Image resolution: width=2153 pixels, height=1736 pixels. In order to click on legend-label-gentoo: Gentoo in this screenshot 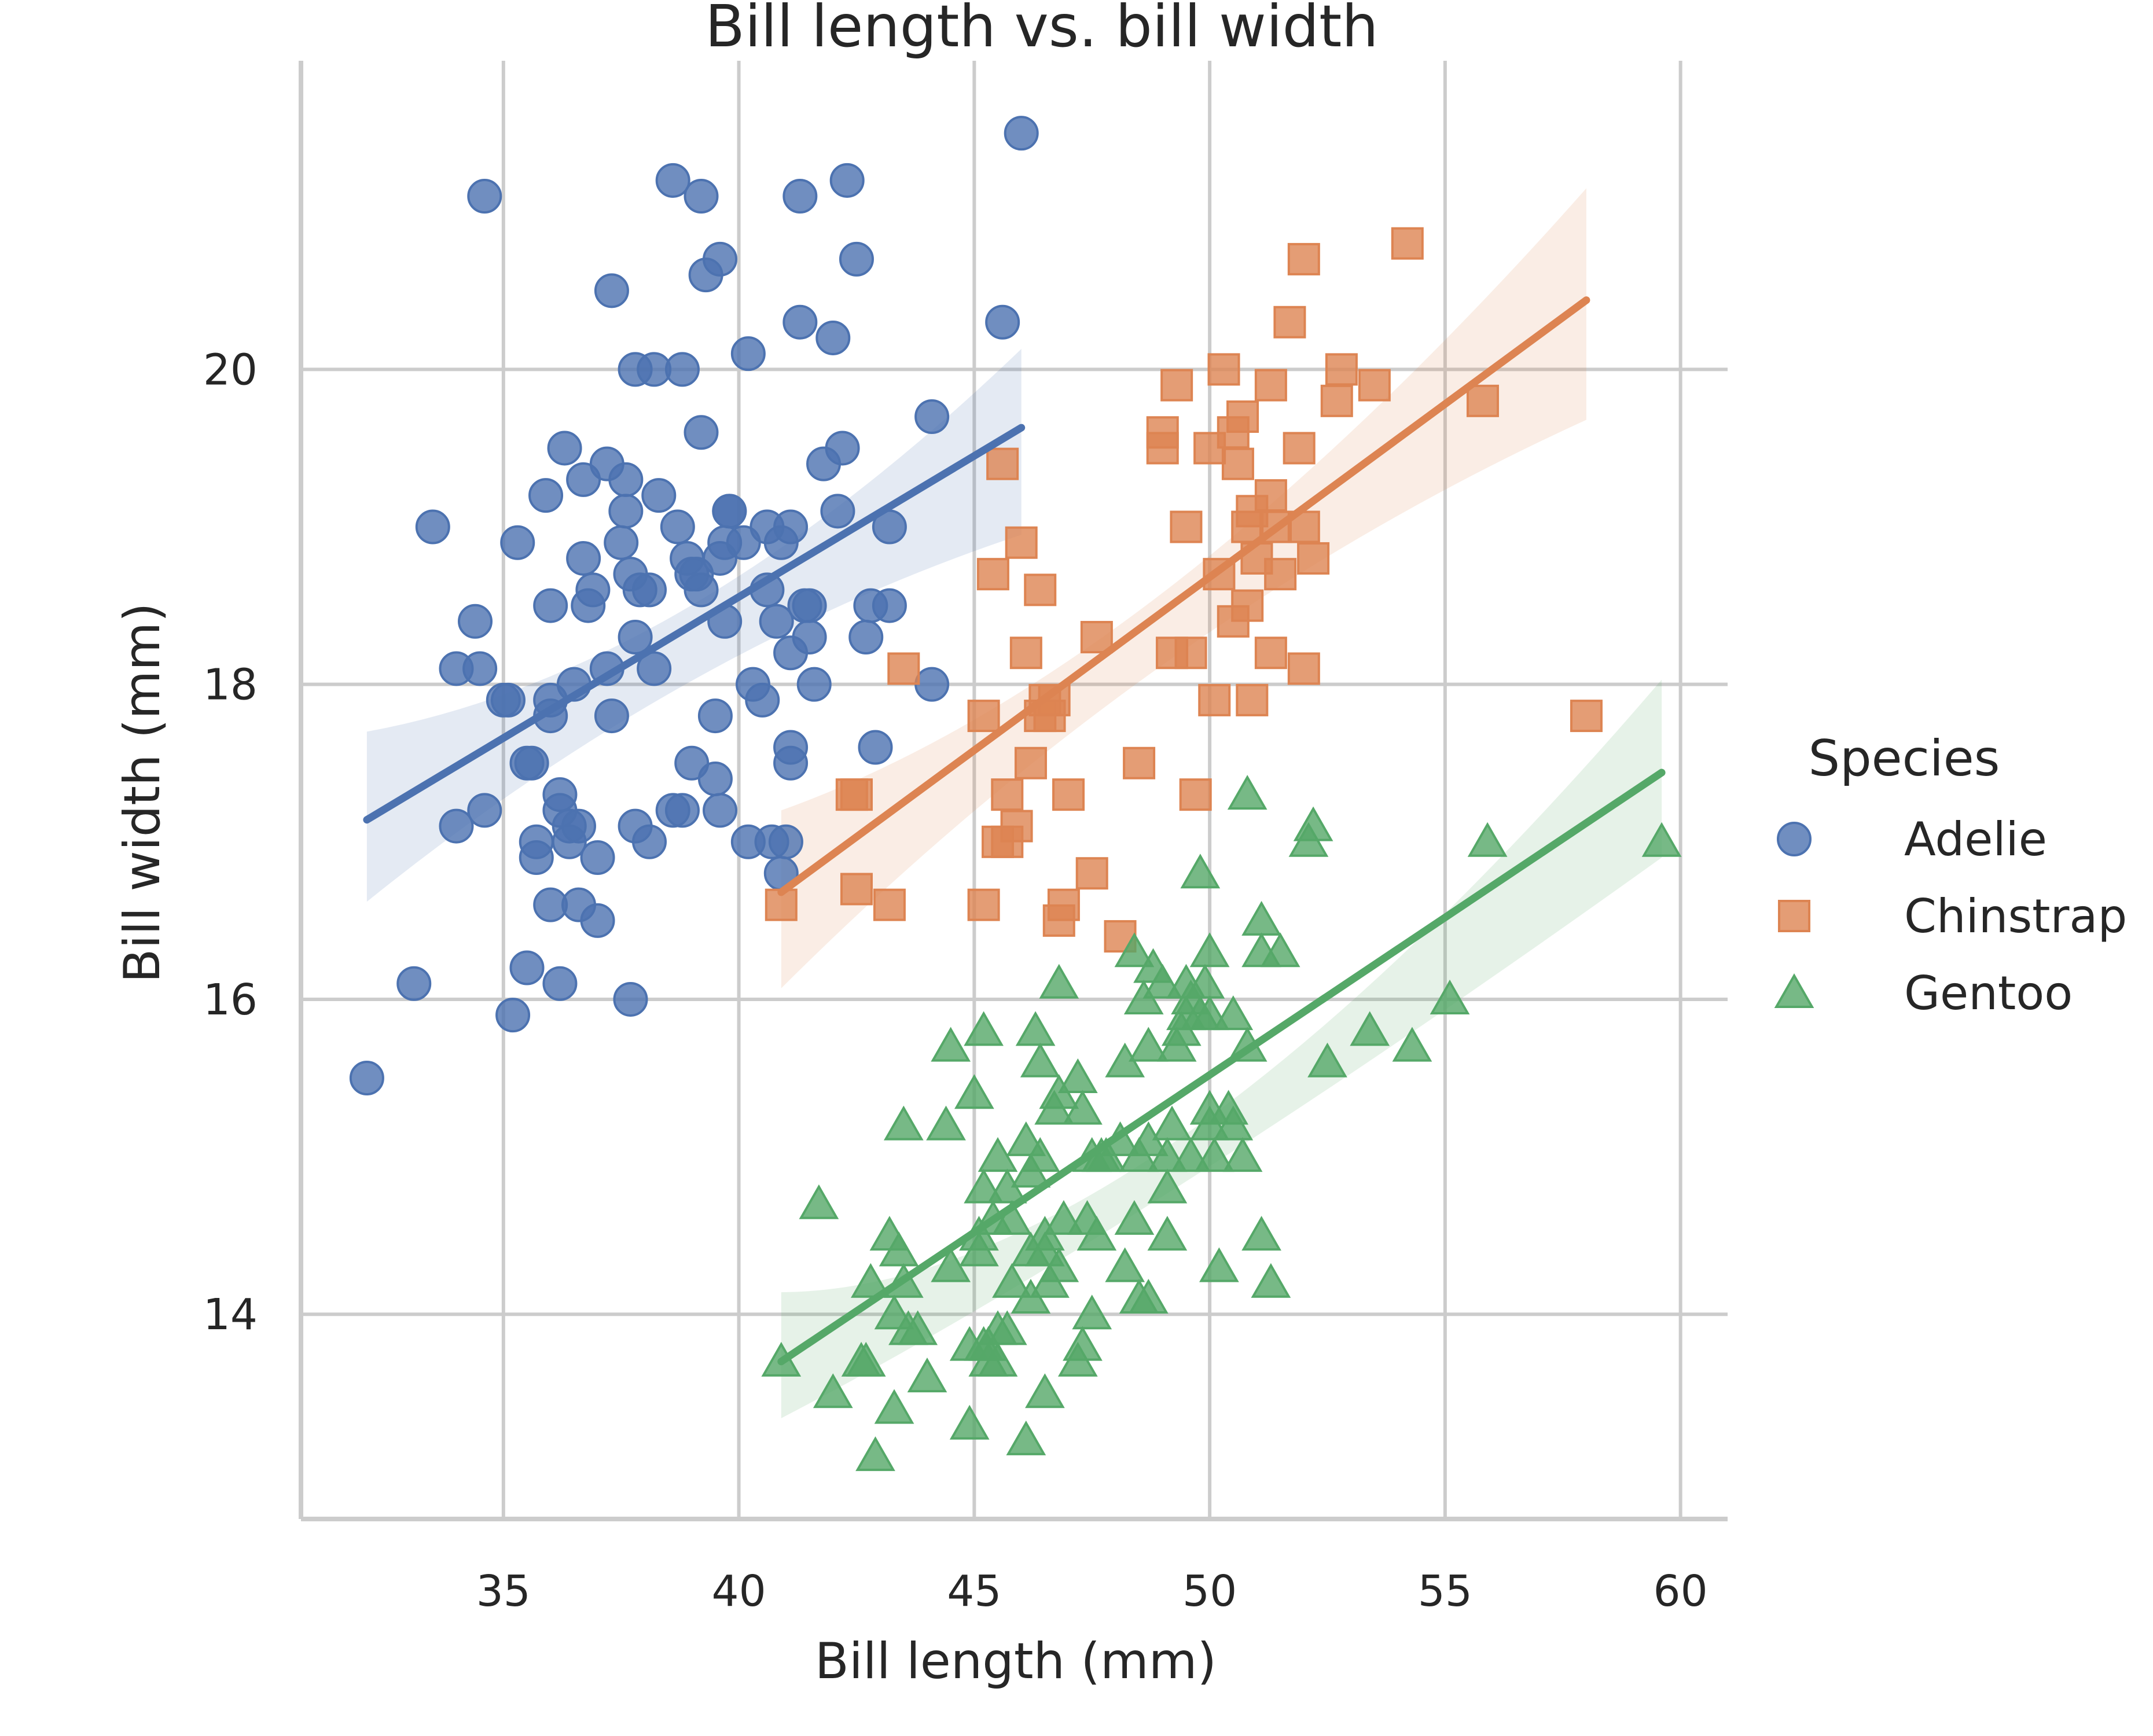, I will do `click(1988, 993)`.